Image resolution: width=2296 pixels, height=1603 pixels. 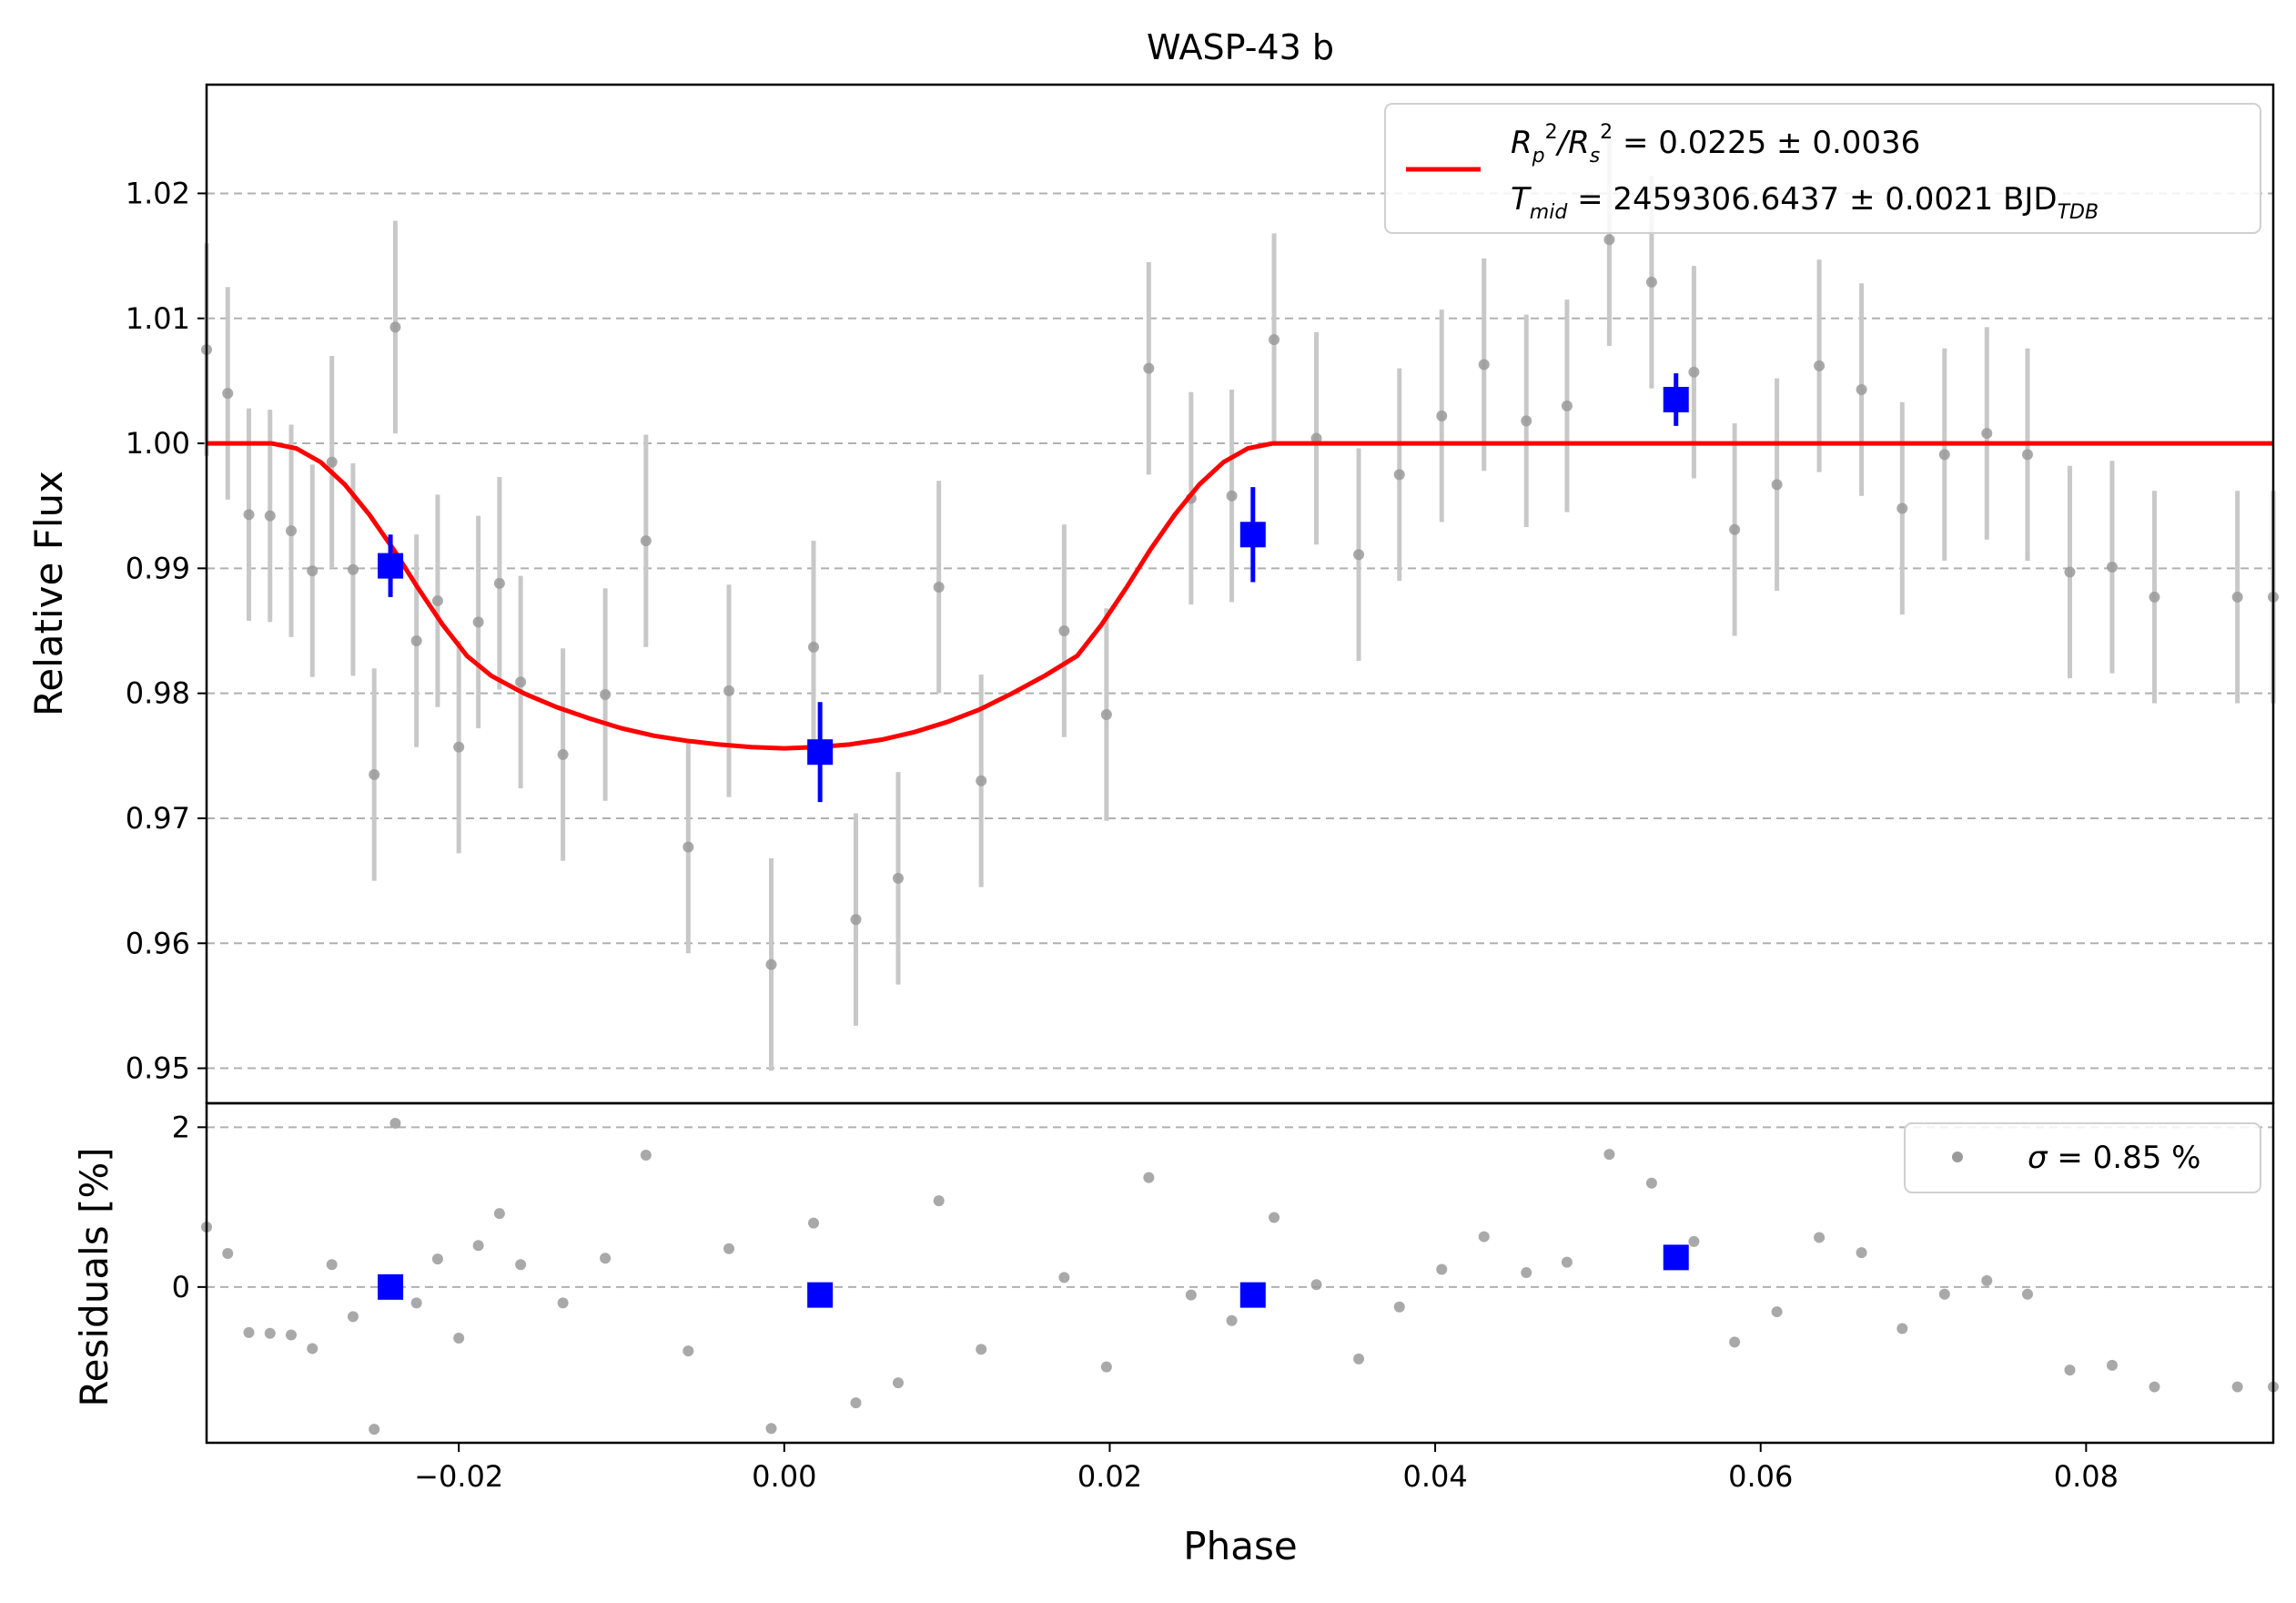 I want to click on top-y-tick-label: 1.00, so click(x=158, y=443).